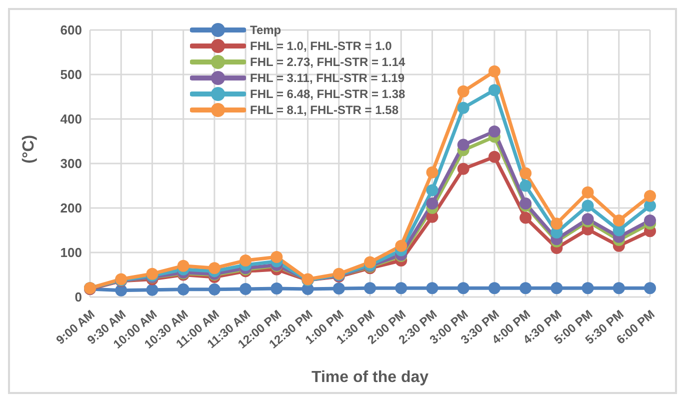 The width and height of the screenshot is (685, 402). I want to click on y-tick-label: 300, so click(71, 164).